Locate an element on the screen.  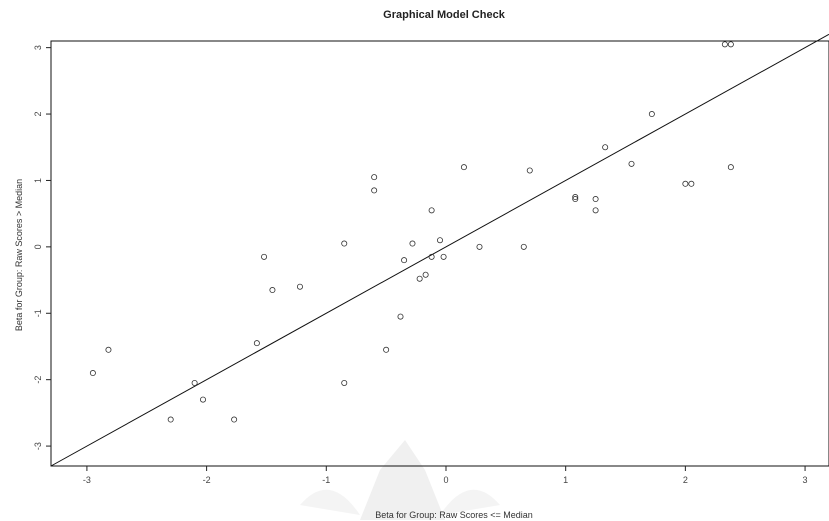
y-tick-label: -2 is located at coordinates (38, 380).